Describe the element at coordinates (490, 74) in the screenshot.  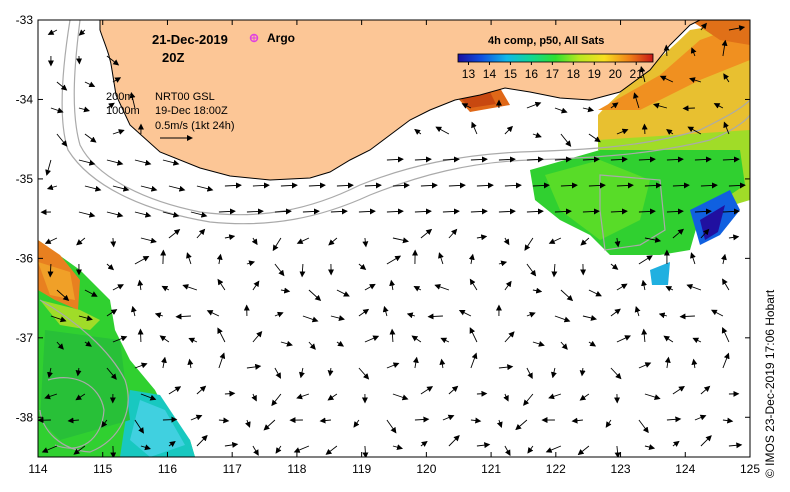
I see `colorbar-tick-label: 14` at that location.